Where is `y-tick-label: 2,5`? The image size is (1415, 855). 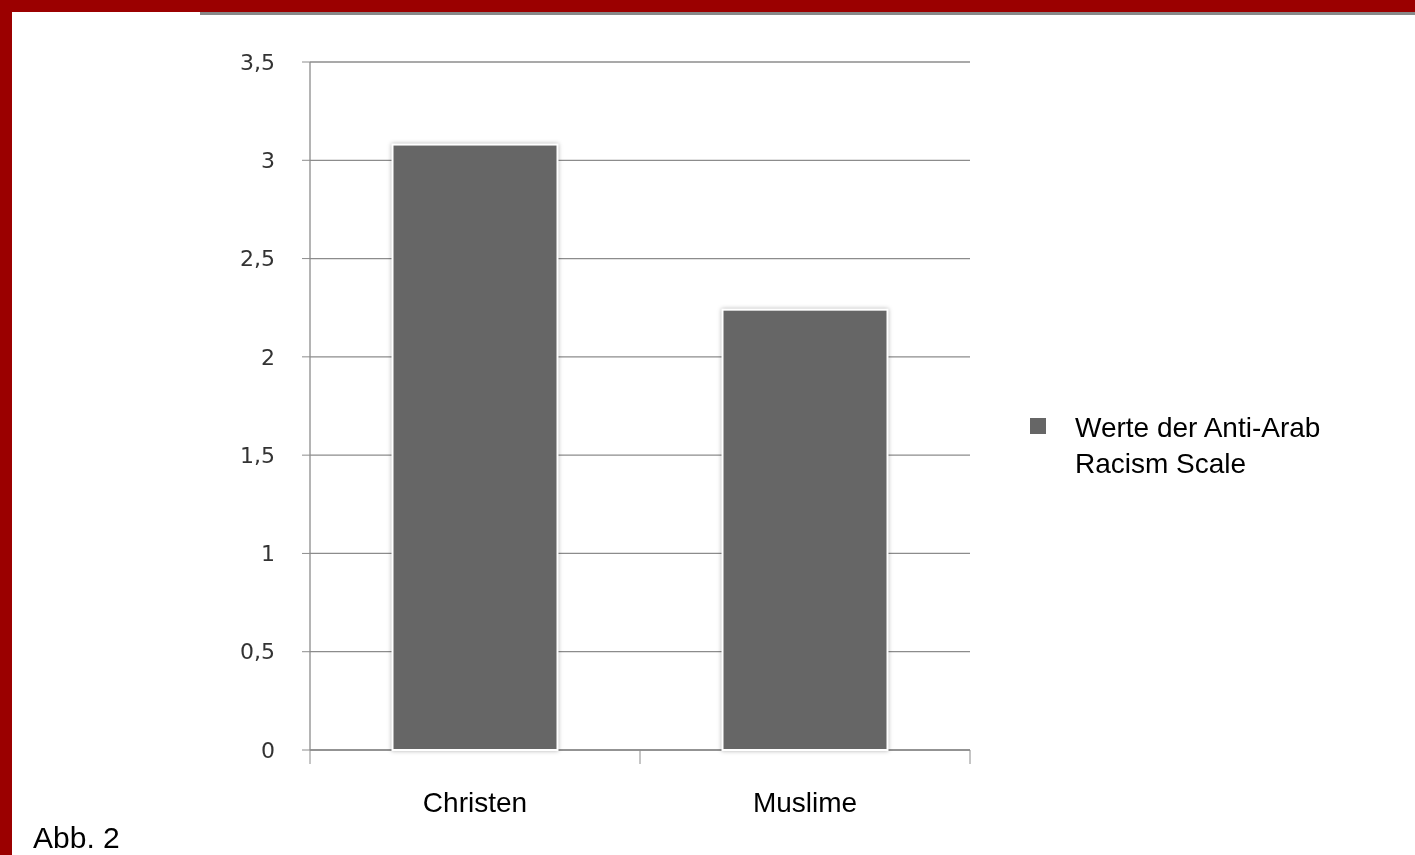
y-tick-label: 2,5 is located at coordinates (257, 259).